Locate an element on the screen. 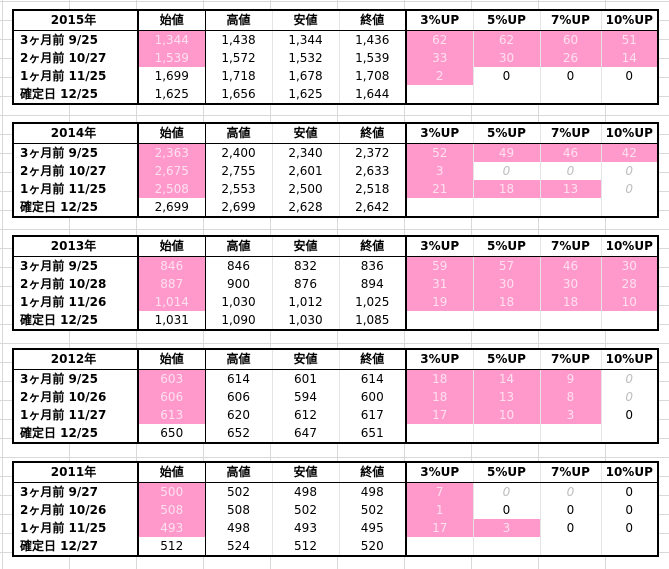 This screenshot has width=669, height=569. data-cell: 13 is located at coordinates (506, 396).